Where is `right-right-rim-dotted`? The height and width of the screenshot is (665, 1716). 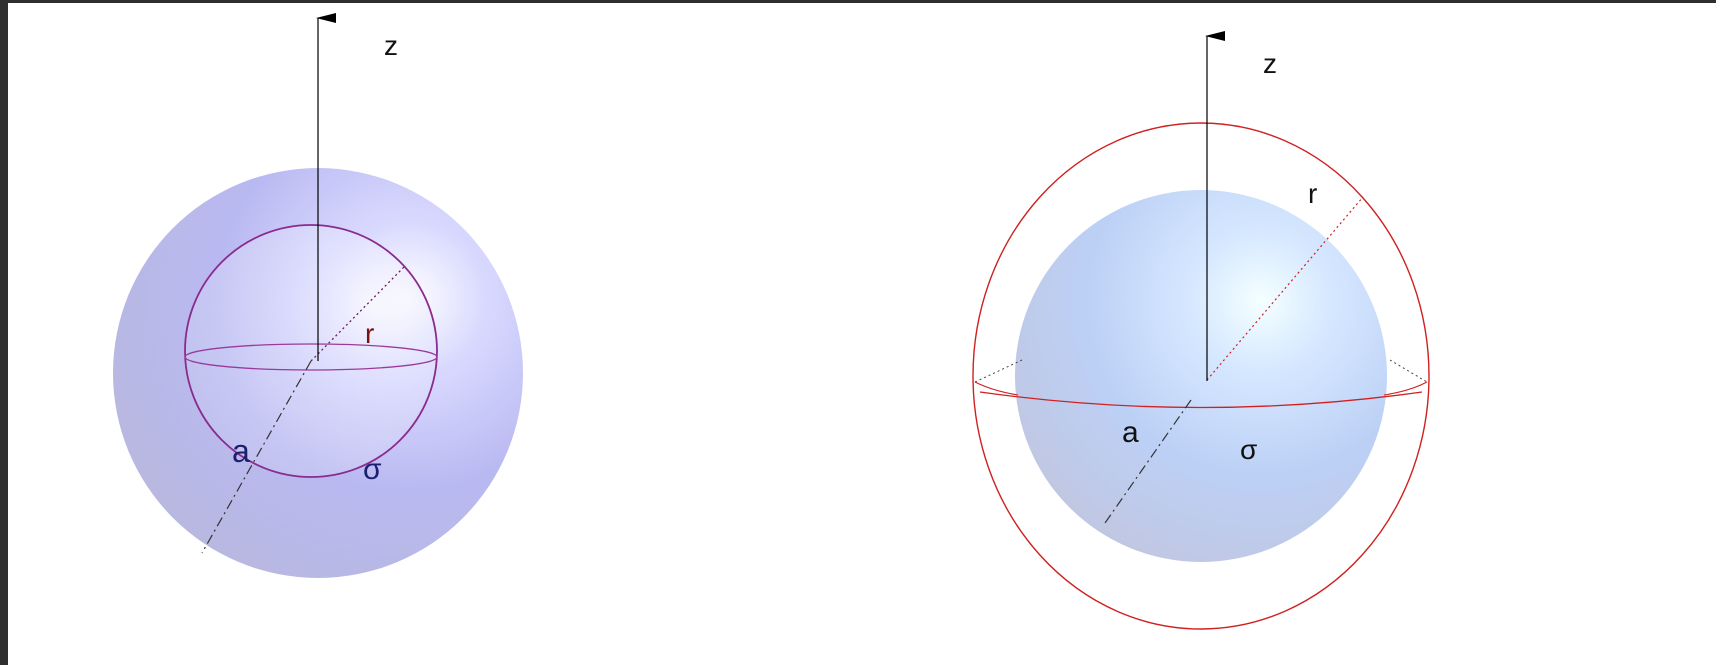
right-right-rim-dotted is located at coordinates (1408, 371).